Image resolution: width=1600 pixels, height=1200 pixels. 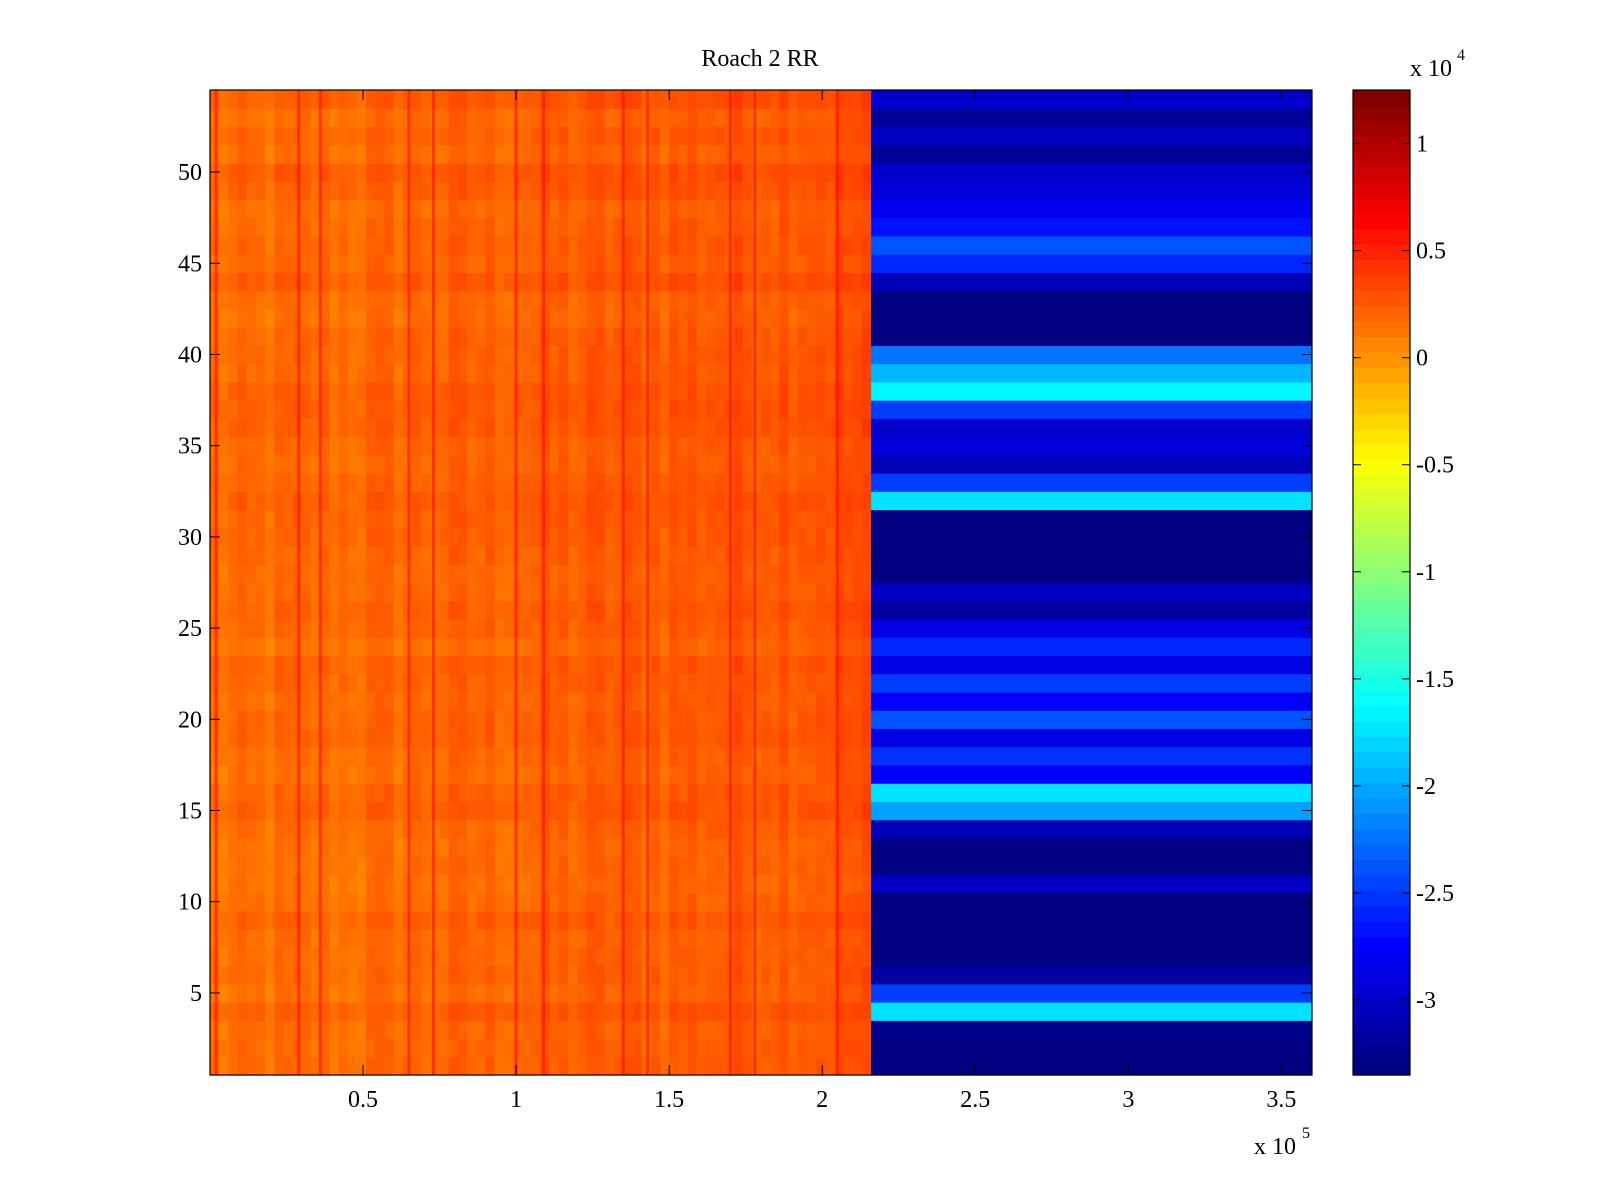 What do you see at coordinates (1381, 344) in the screenshot?
I see `colorbar-step` at bounding box center [1381, 344].